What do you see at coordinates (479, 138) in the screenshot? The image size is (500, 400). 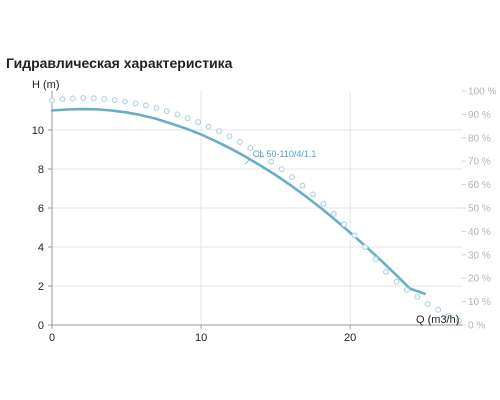 I see `y2-tick-label: 80 %` at bounding box center [479, 138].